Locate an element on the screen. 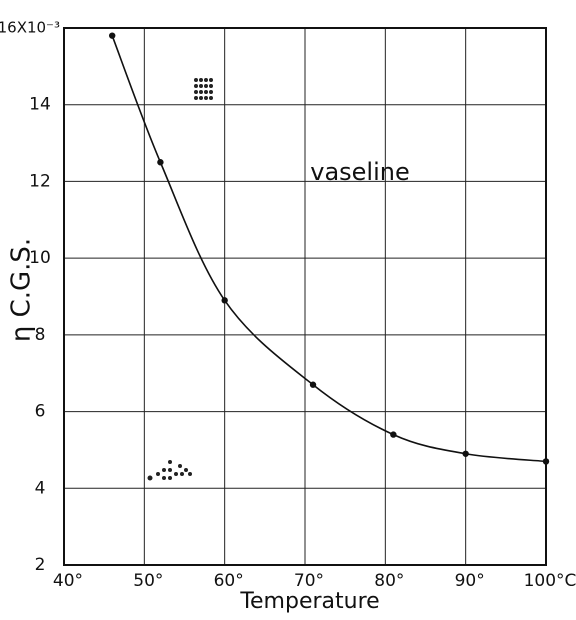  x-tick-label: 50° is located at coordinates (148, 581).